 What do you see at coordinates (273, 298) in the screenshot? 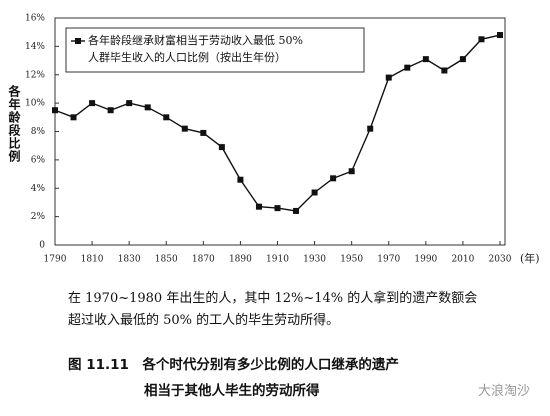
I see `caption-line: 在 1970~1980 年出生的人，其中 12%~14% 的人拿到的遗产数额会` at bounding box center [273, 298].